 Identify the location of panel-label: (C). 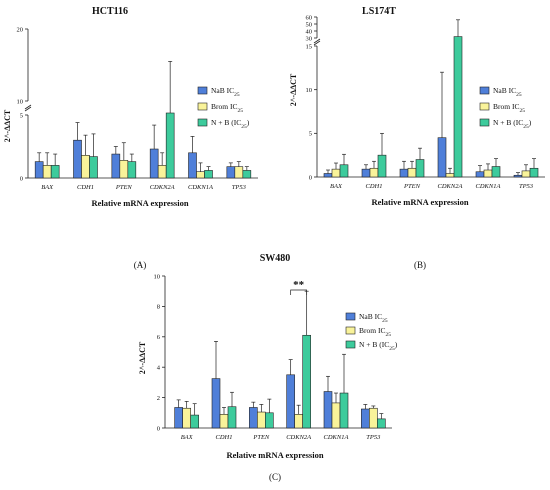
(275, 477).